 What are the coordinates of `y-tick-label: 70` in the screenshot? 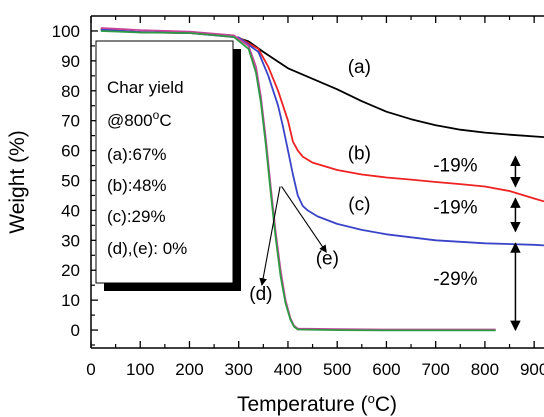 It's located at (70, 121).